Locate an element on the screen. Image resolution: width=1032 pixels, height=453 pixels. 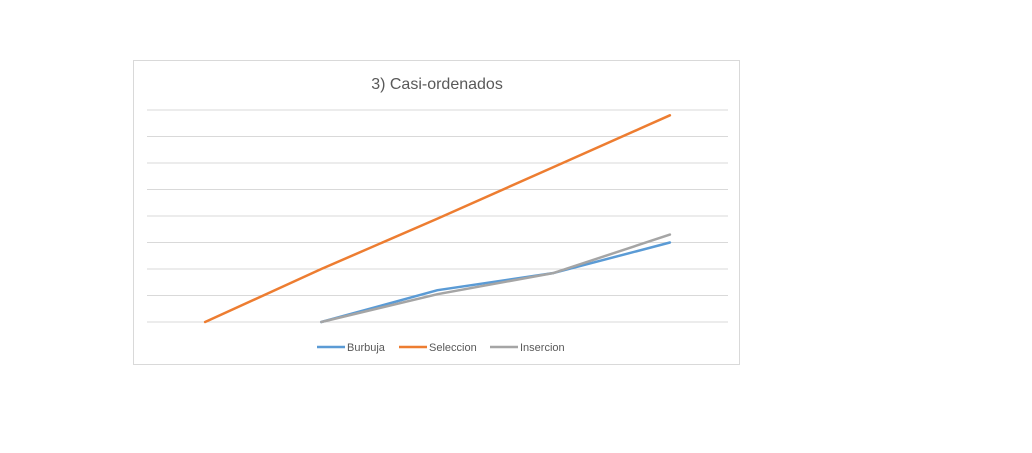
legend: Burbuja Seleccion Insercion is located at coordinates (441, 348).